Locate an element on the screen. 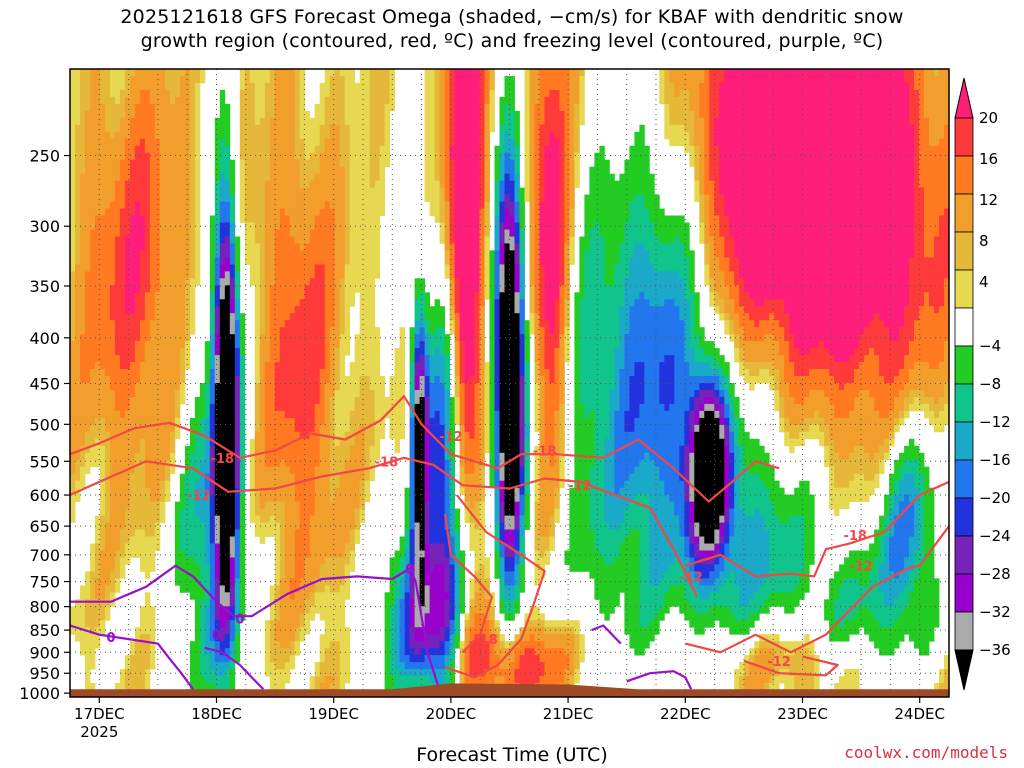 This screenshot has width=1024, height=768. colorbar-label: −20 is located at coordinates (995, 498).